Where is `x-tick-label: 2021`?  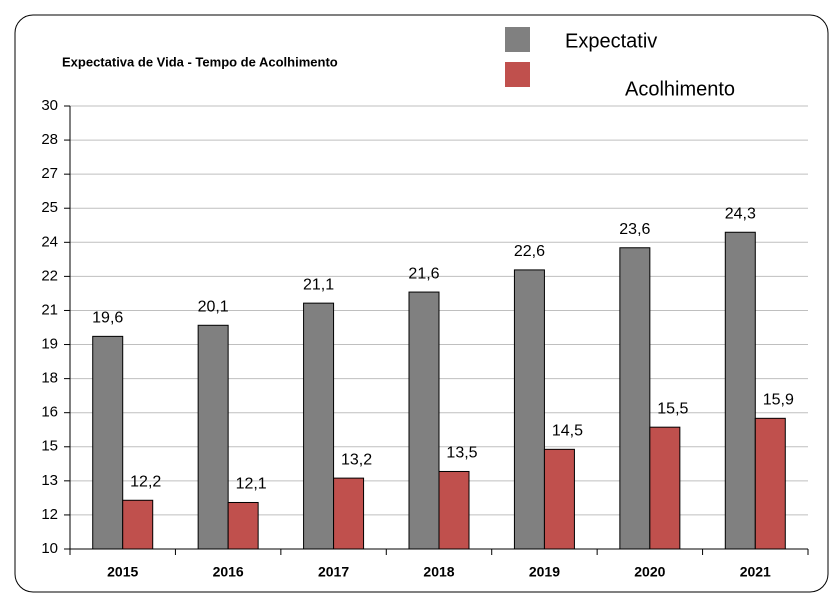 x-tick-label: 2021 is located at coordinates (755, 572).